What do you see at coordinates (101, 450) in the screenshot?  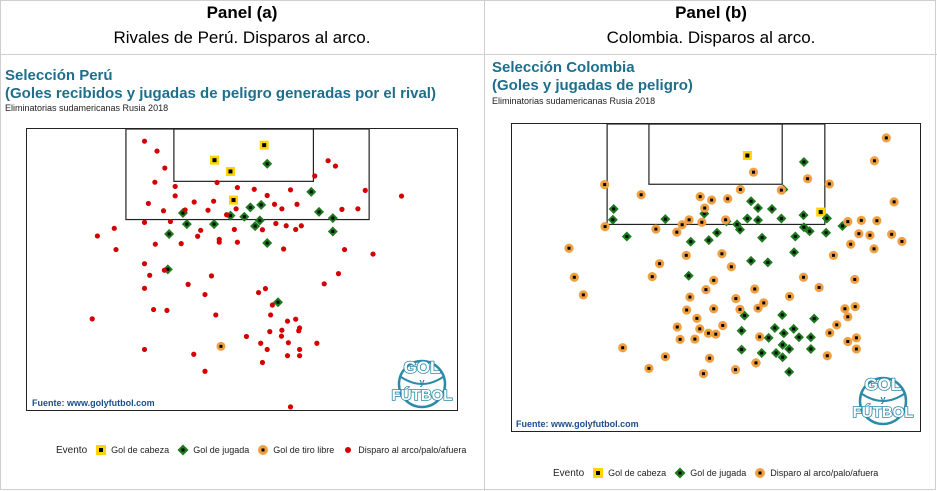 I see `legend-a-header-goal-marker` at bounding box center [101, 450].